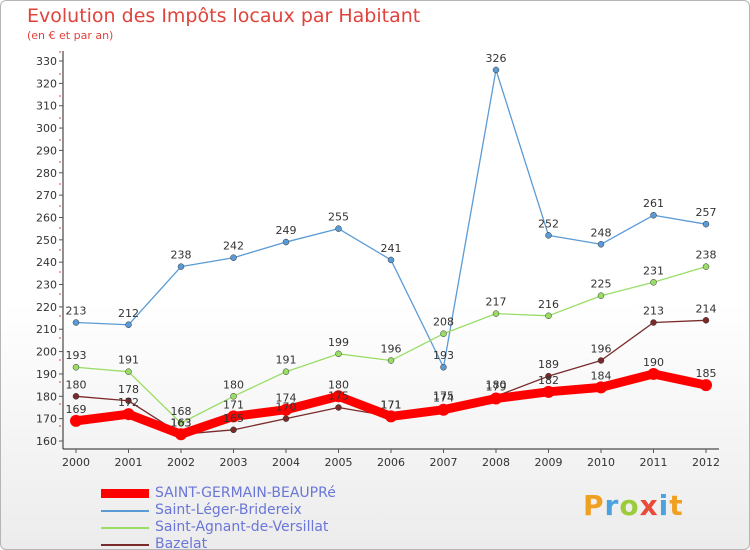  Describe the element at coordinates (46, 307) in the screenshot. I see `y-tick-label: 220` at that location.